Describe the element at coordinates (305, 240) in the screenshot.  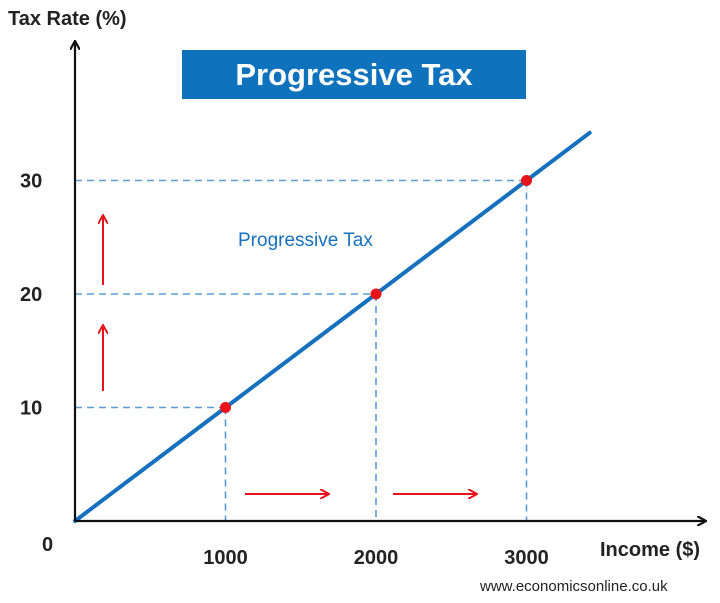
I see `series-annotation: Progressive Tax` at that location.